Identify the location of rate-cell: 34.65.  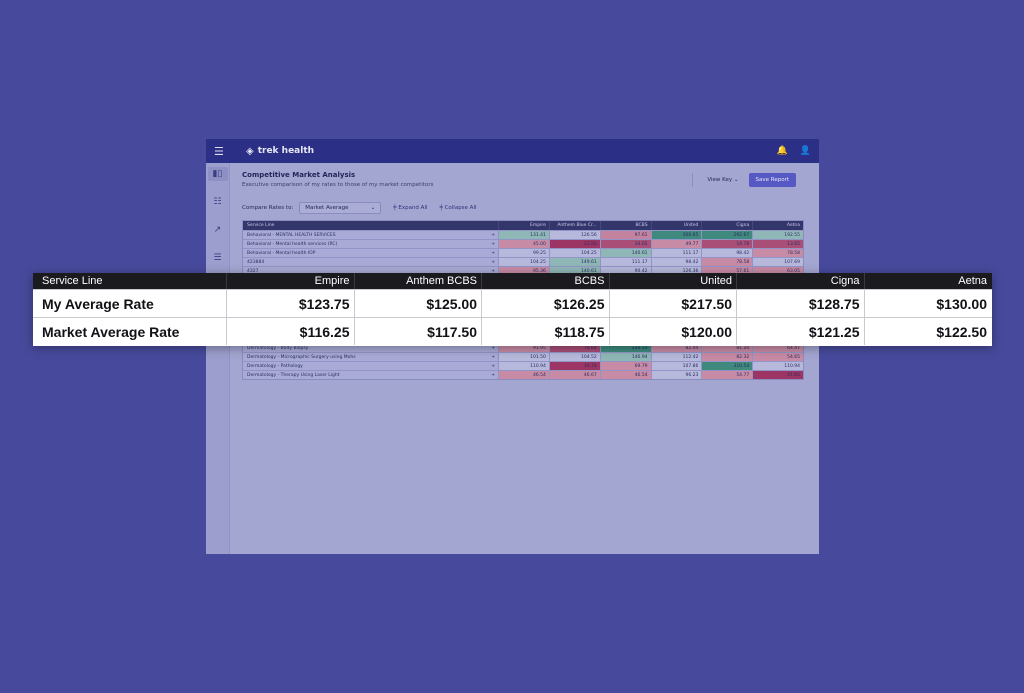
(625, 244).